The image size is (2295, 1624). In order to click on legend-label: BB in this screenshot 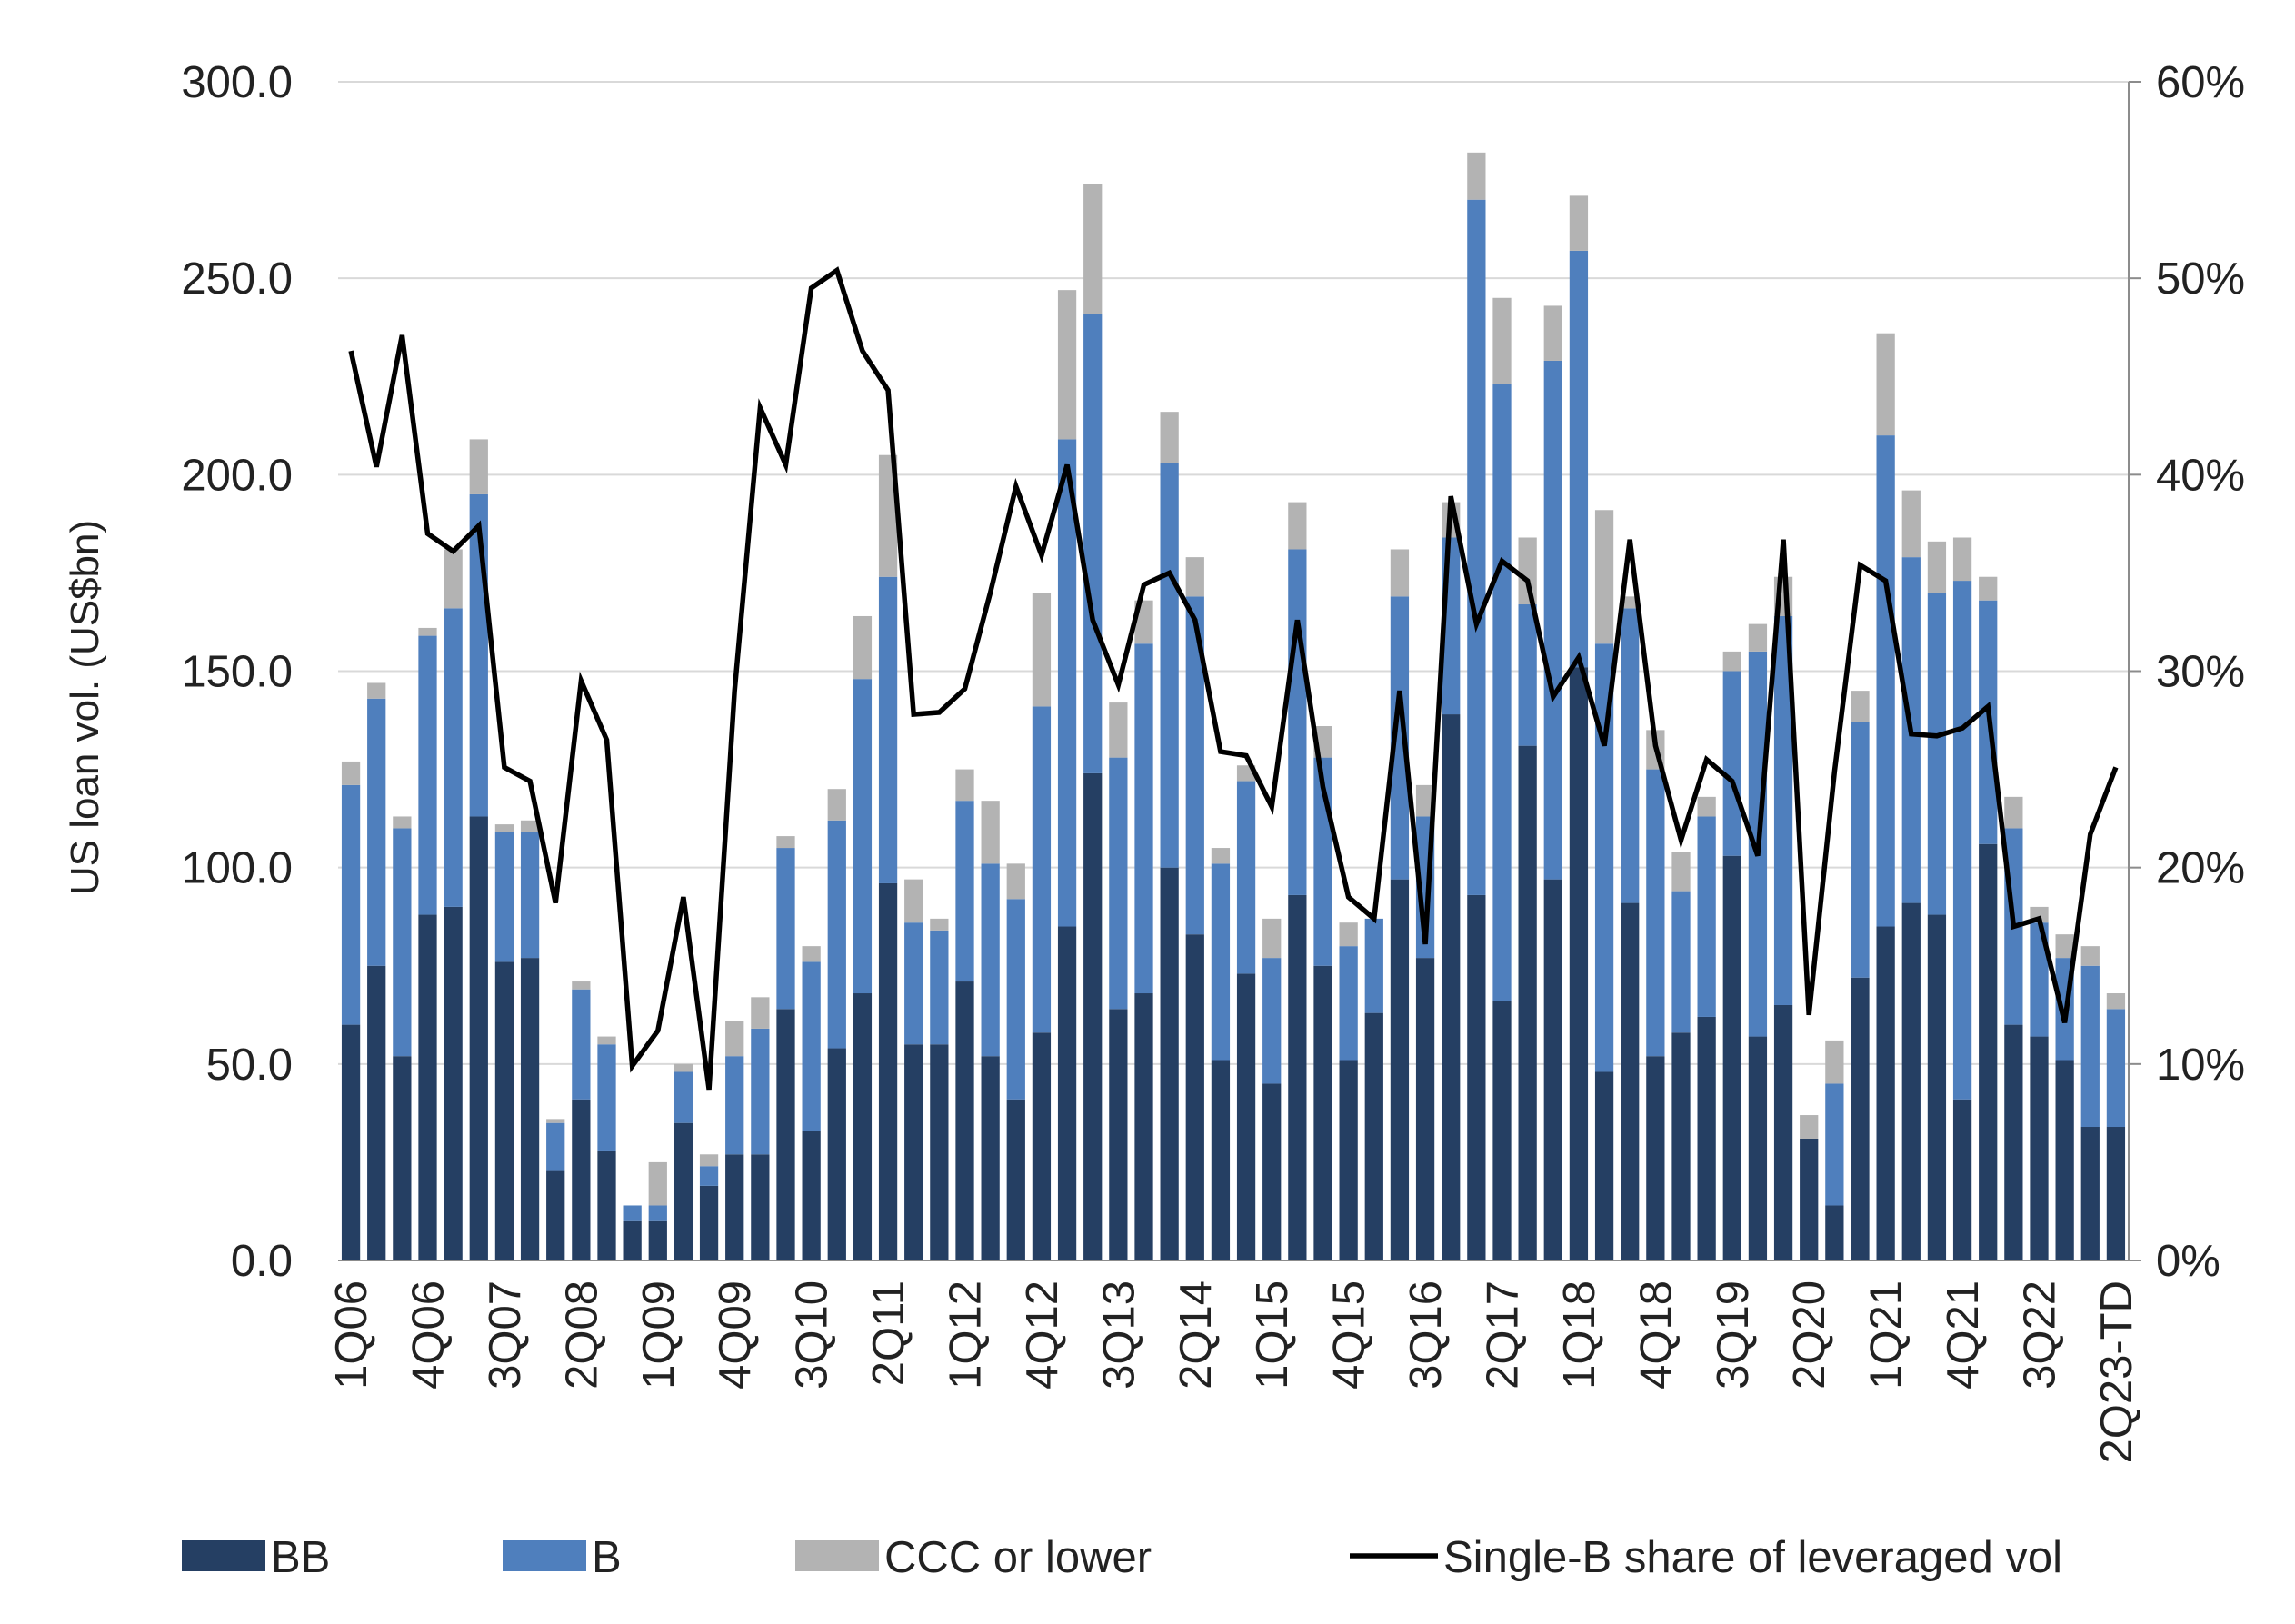, I will do `click(300, 1557)`.